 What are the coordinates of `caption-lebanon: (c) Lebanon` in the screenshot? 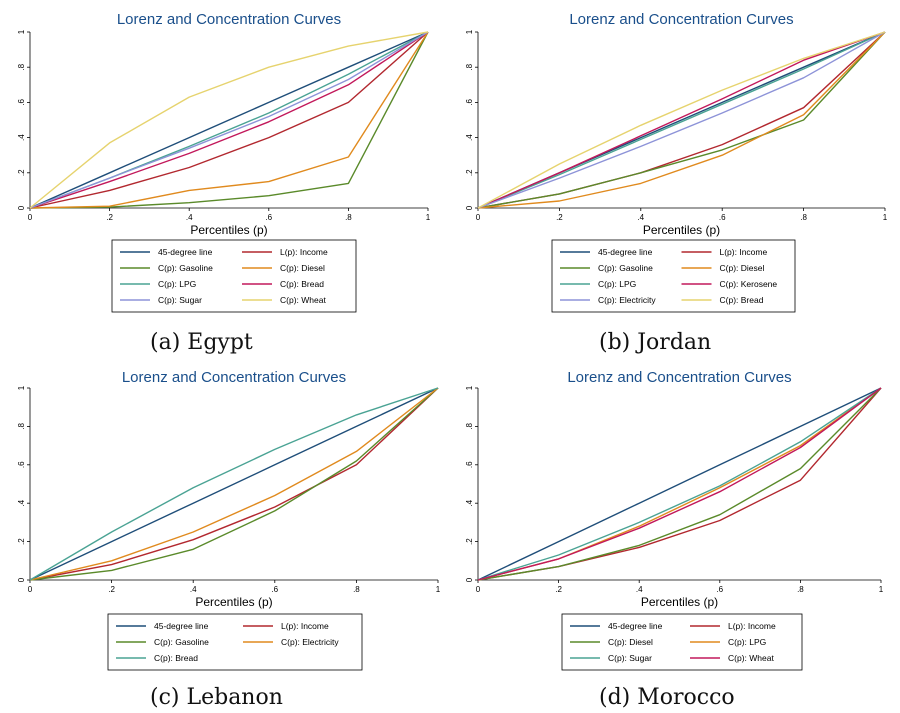 It's located at (216, 697).